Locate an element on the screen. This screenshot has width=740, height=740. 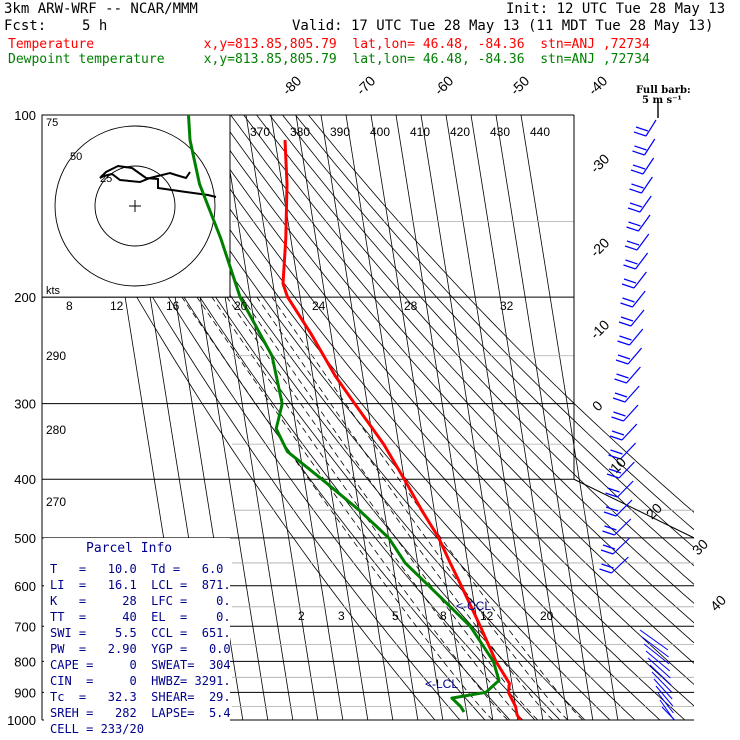
speed-label: 16 is located at coordinates (173, 306).